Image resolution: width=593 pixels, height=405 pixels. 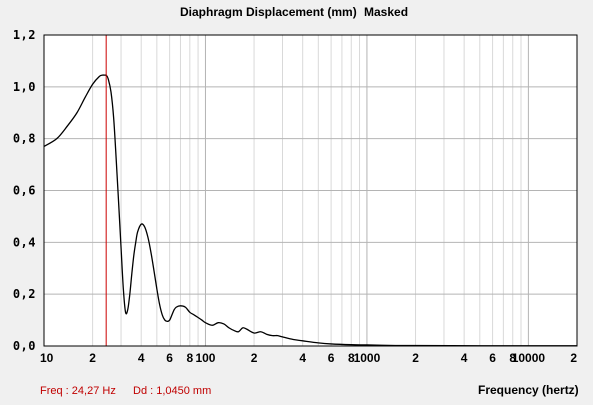 I want to click on x-tick-label: 10, so click(x=47, y=358).